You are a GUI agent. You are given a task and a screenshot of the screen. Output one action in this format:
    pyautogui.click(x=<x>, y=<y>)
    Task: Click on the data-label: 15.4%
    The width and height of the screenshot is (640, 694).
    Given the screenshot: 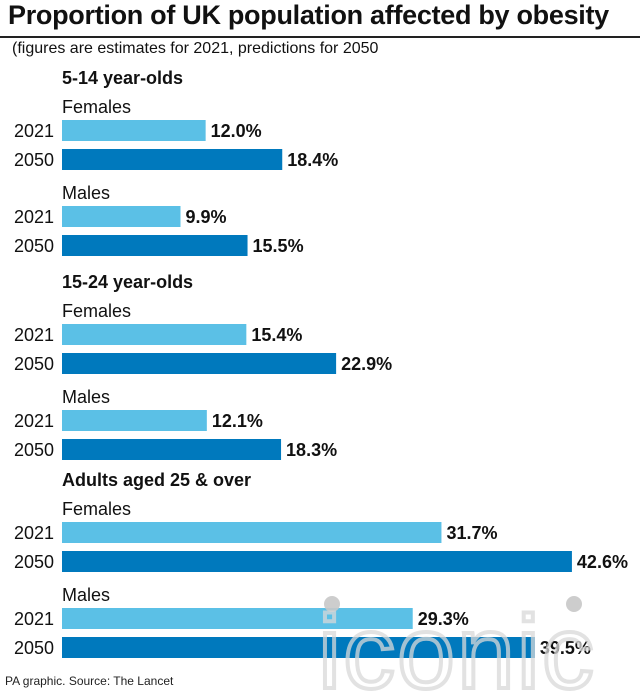 What is the action you would take?
    pyautogui.click(x=276, y=335)
    